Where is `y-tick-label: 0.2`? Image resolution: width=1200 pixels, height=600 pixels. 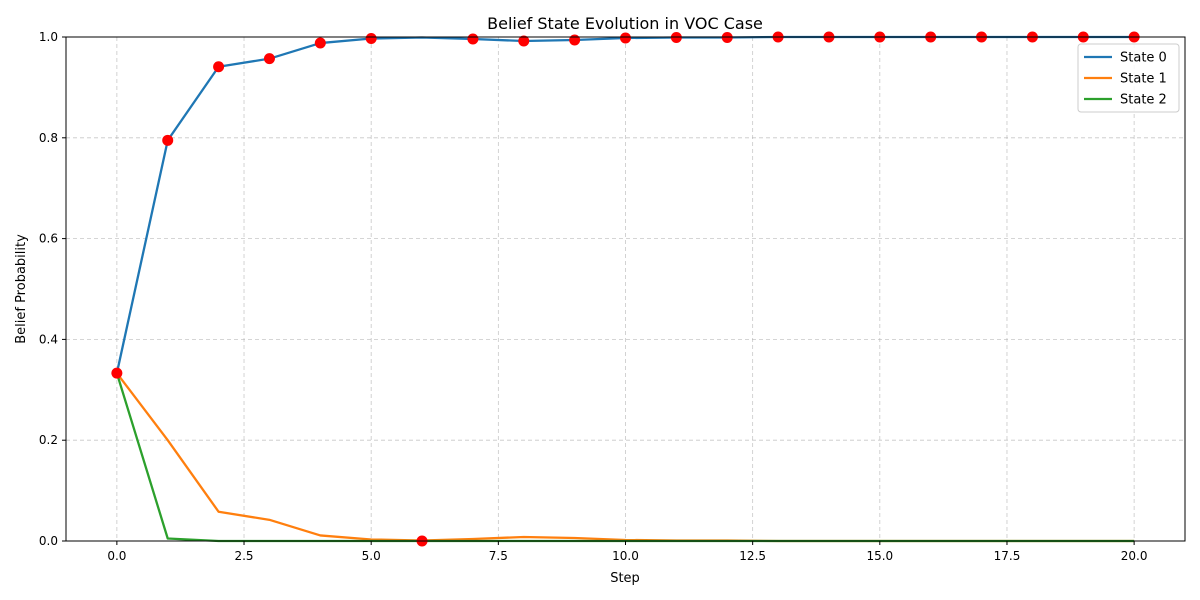
y-tick-label: 0.2 is located at coordinates (48, 440).